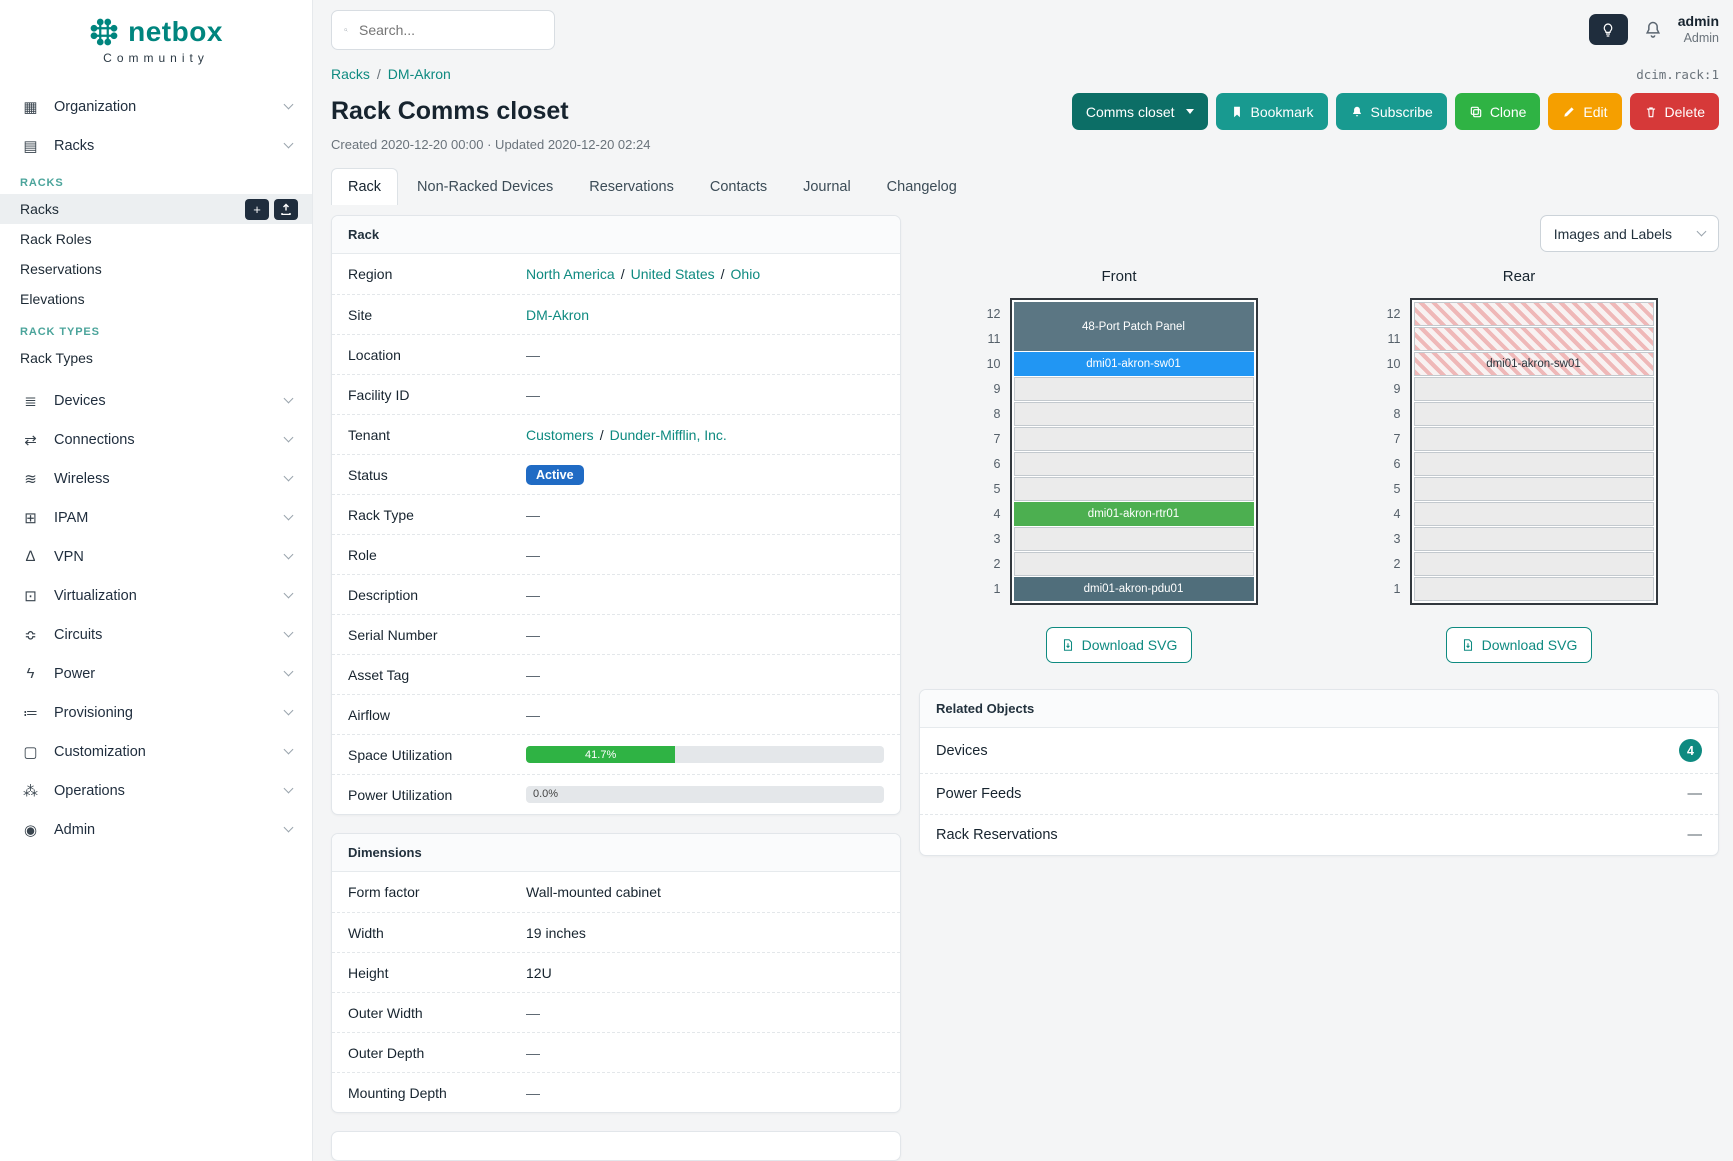 This screenshot has width=1733, height=1161. What do you see at coordinates (1519, 645) in the screenshot?
I see `download-svg-rear-button: Download SVG` at bounding box center [1519, 645].